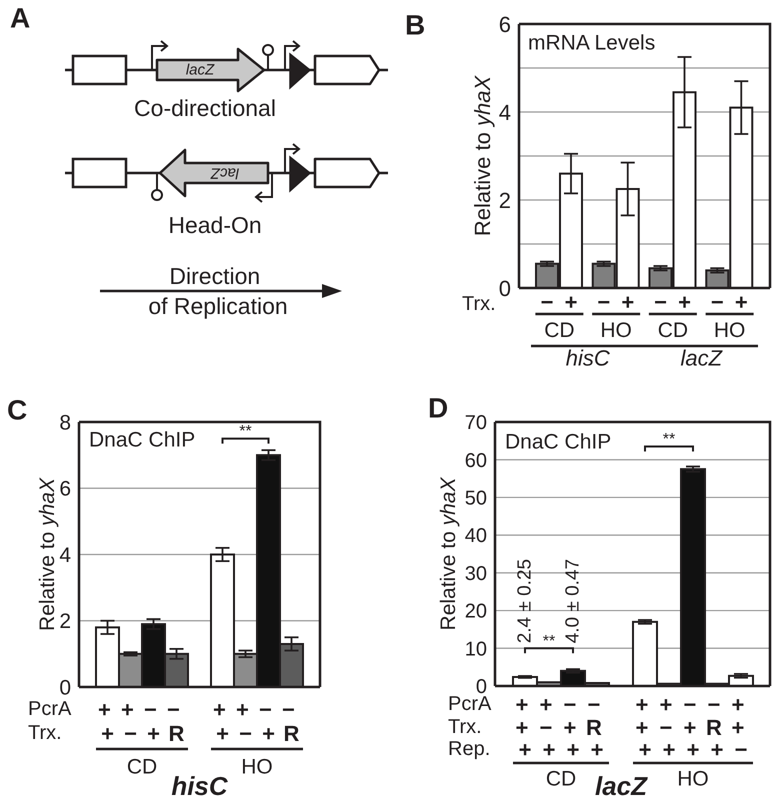 The height and width of the screenshot is (800, 775). I want to click on y-tick-label: 20, so click(475, 611).